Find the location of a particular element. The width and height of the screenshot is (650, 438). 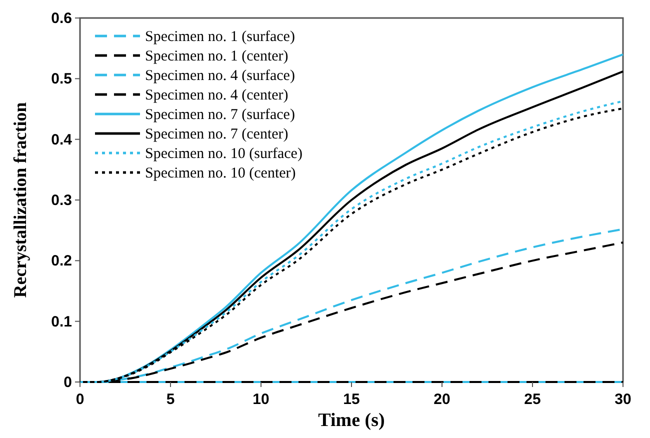

x-tick-label: 0 is located at coordinates (80, 399).